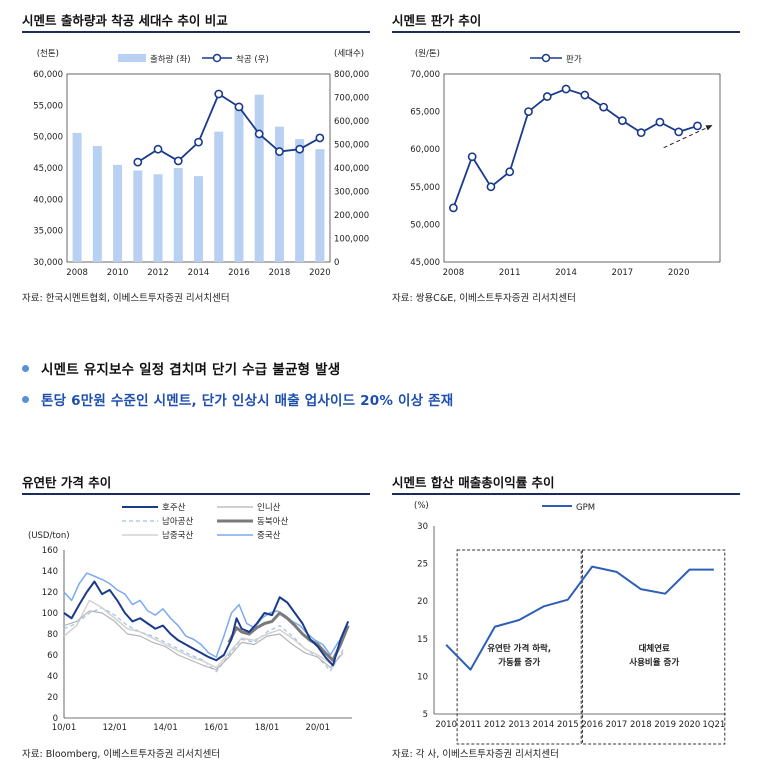 The height and width of the screenshot is (769, 762). I want to click on line-gpm, so click(579, 618).